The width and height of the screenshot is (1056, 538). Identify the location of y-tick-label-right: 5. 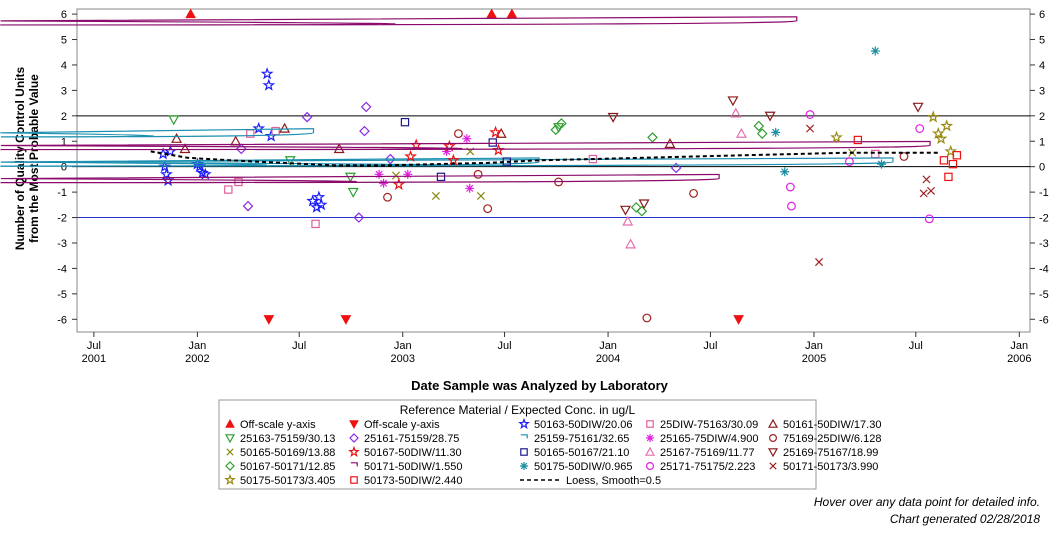
(1042, 41).